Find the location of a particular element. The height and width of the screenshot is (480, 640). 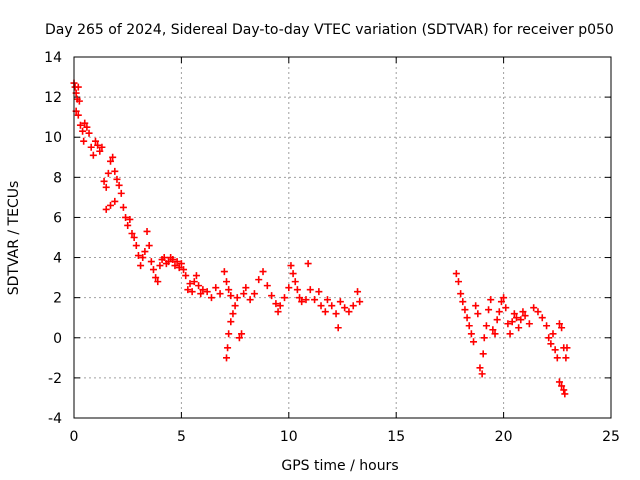

x-tick-label: 20 is located at coordinates (504, 437).